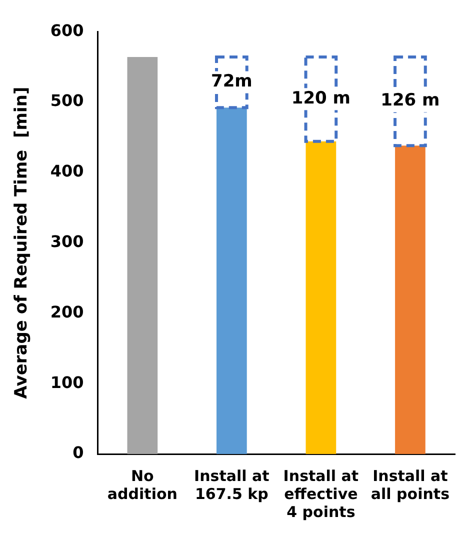 The image size is (472, 544). Describe the element at coordinates (67, 382) in the screenshot. I see `y-tick-label: 100` at that location.